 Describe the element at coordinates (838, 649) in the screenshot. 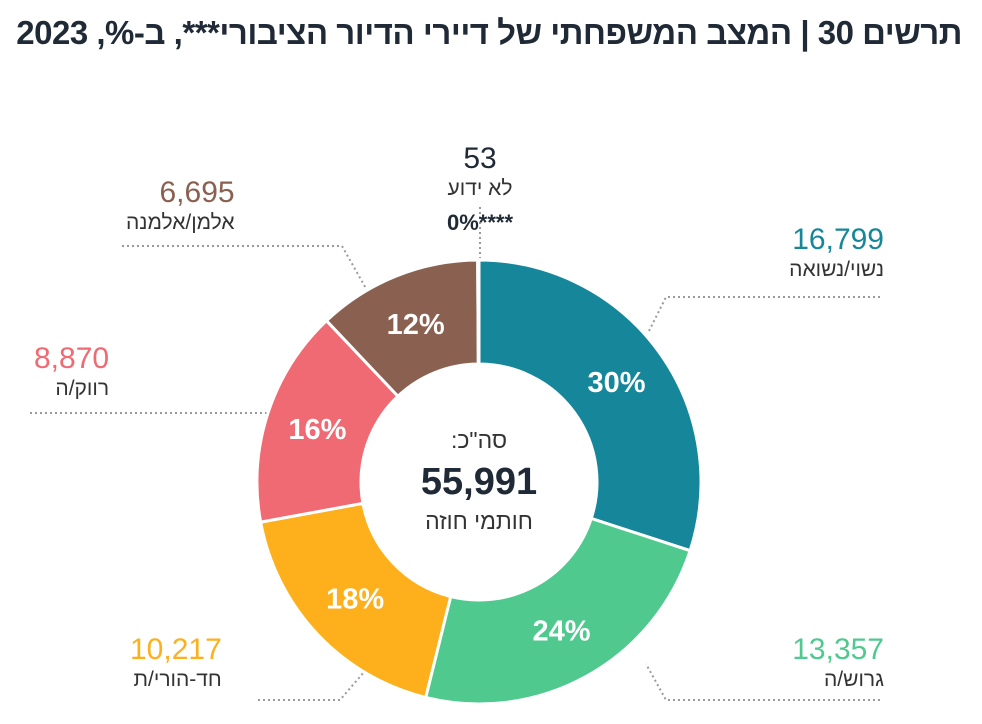

I see `value-divorced: 13,357` at that location.